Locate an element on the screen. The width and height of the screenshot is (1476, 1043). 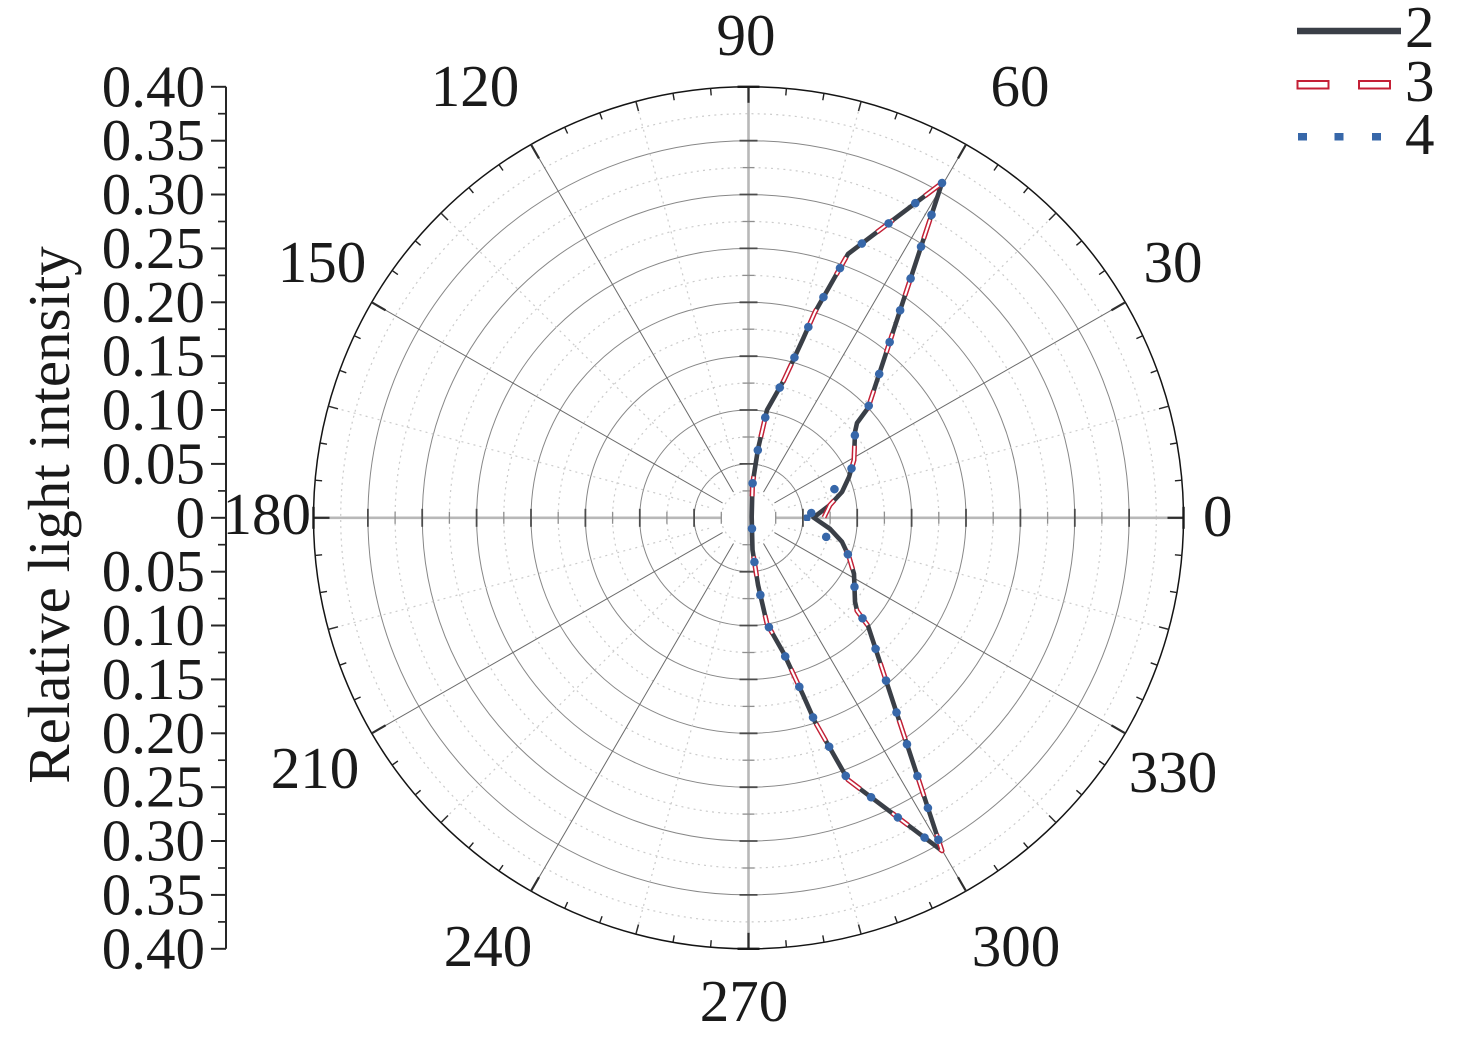
svg-text: 270 is located at coordinates (744, 1001).